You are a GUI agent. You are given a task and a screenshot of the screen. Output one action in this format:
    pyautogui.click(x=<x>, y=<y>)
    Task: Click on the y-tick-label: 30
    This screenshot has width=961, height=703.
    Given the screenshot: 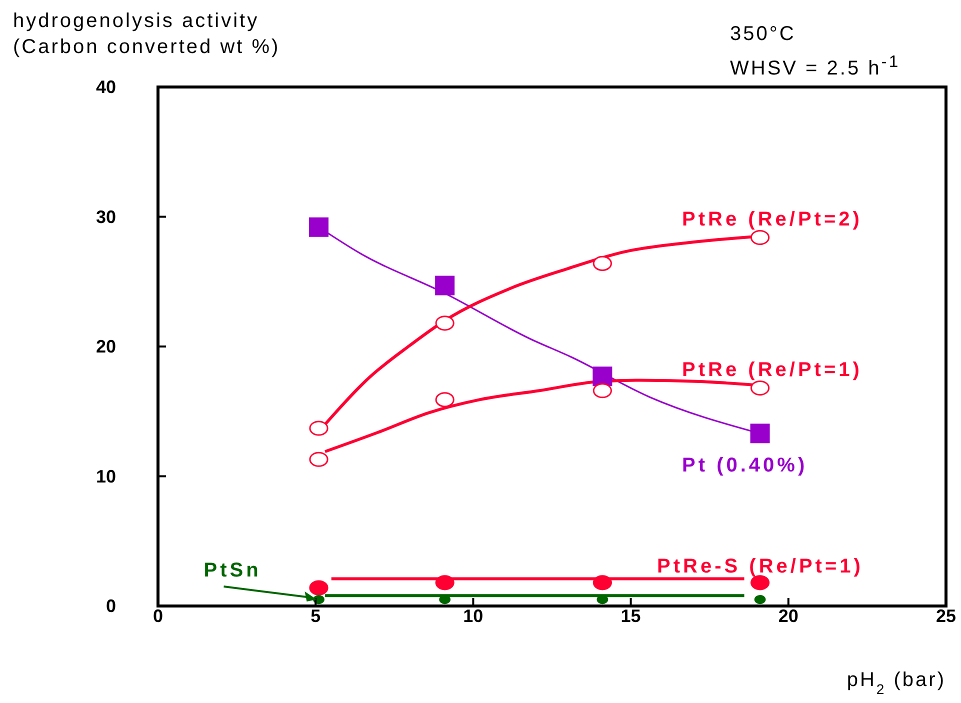 What is the action you would take?
    pyautogui.click(x=106, y=216)
    